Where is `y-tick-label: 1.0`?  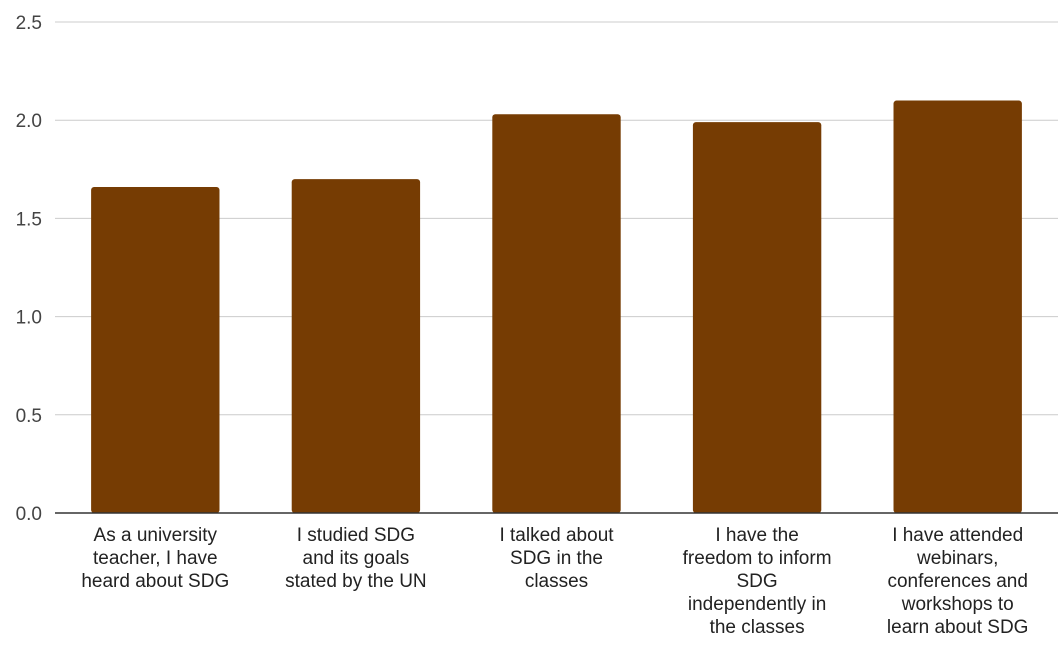 y-tick-label: 1.0 is located at coordinates (29, 318).